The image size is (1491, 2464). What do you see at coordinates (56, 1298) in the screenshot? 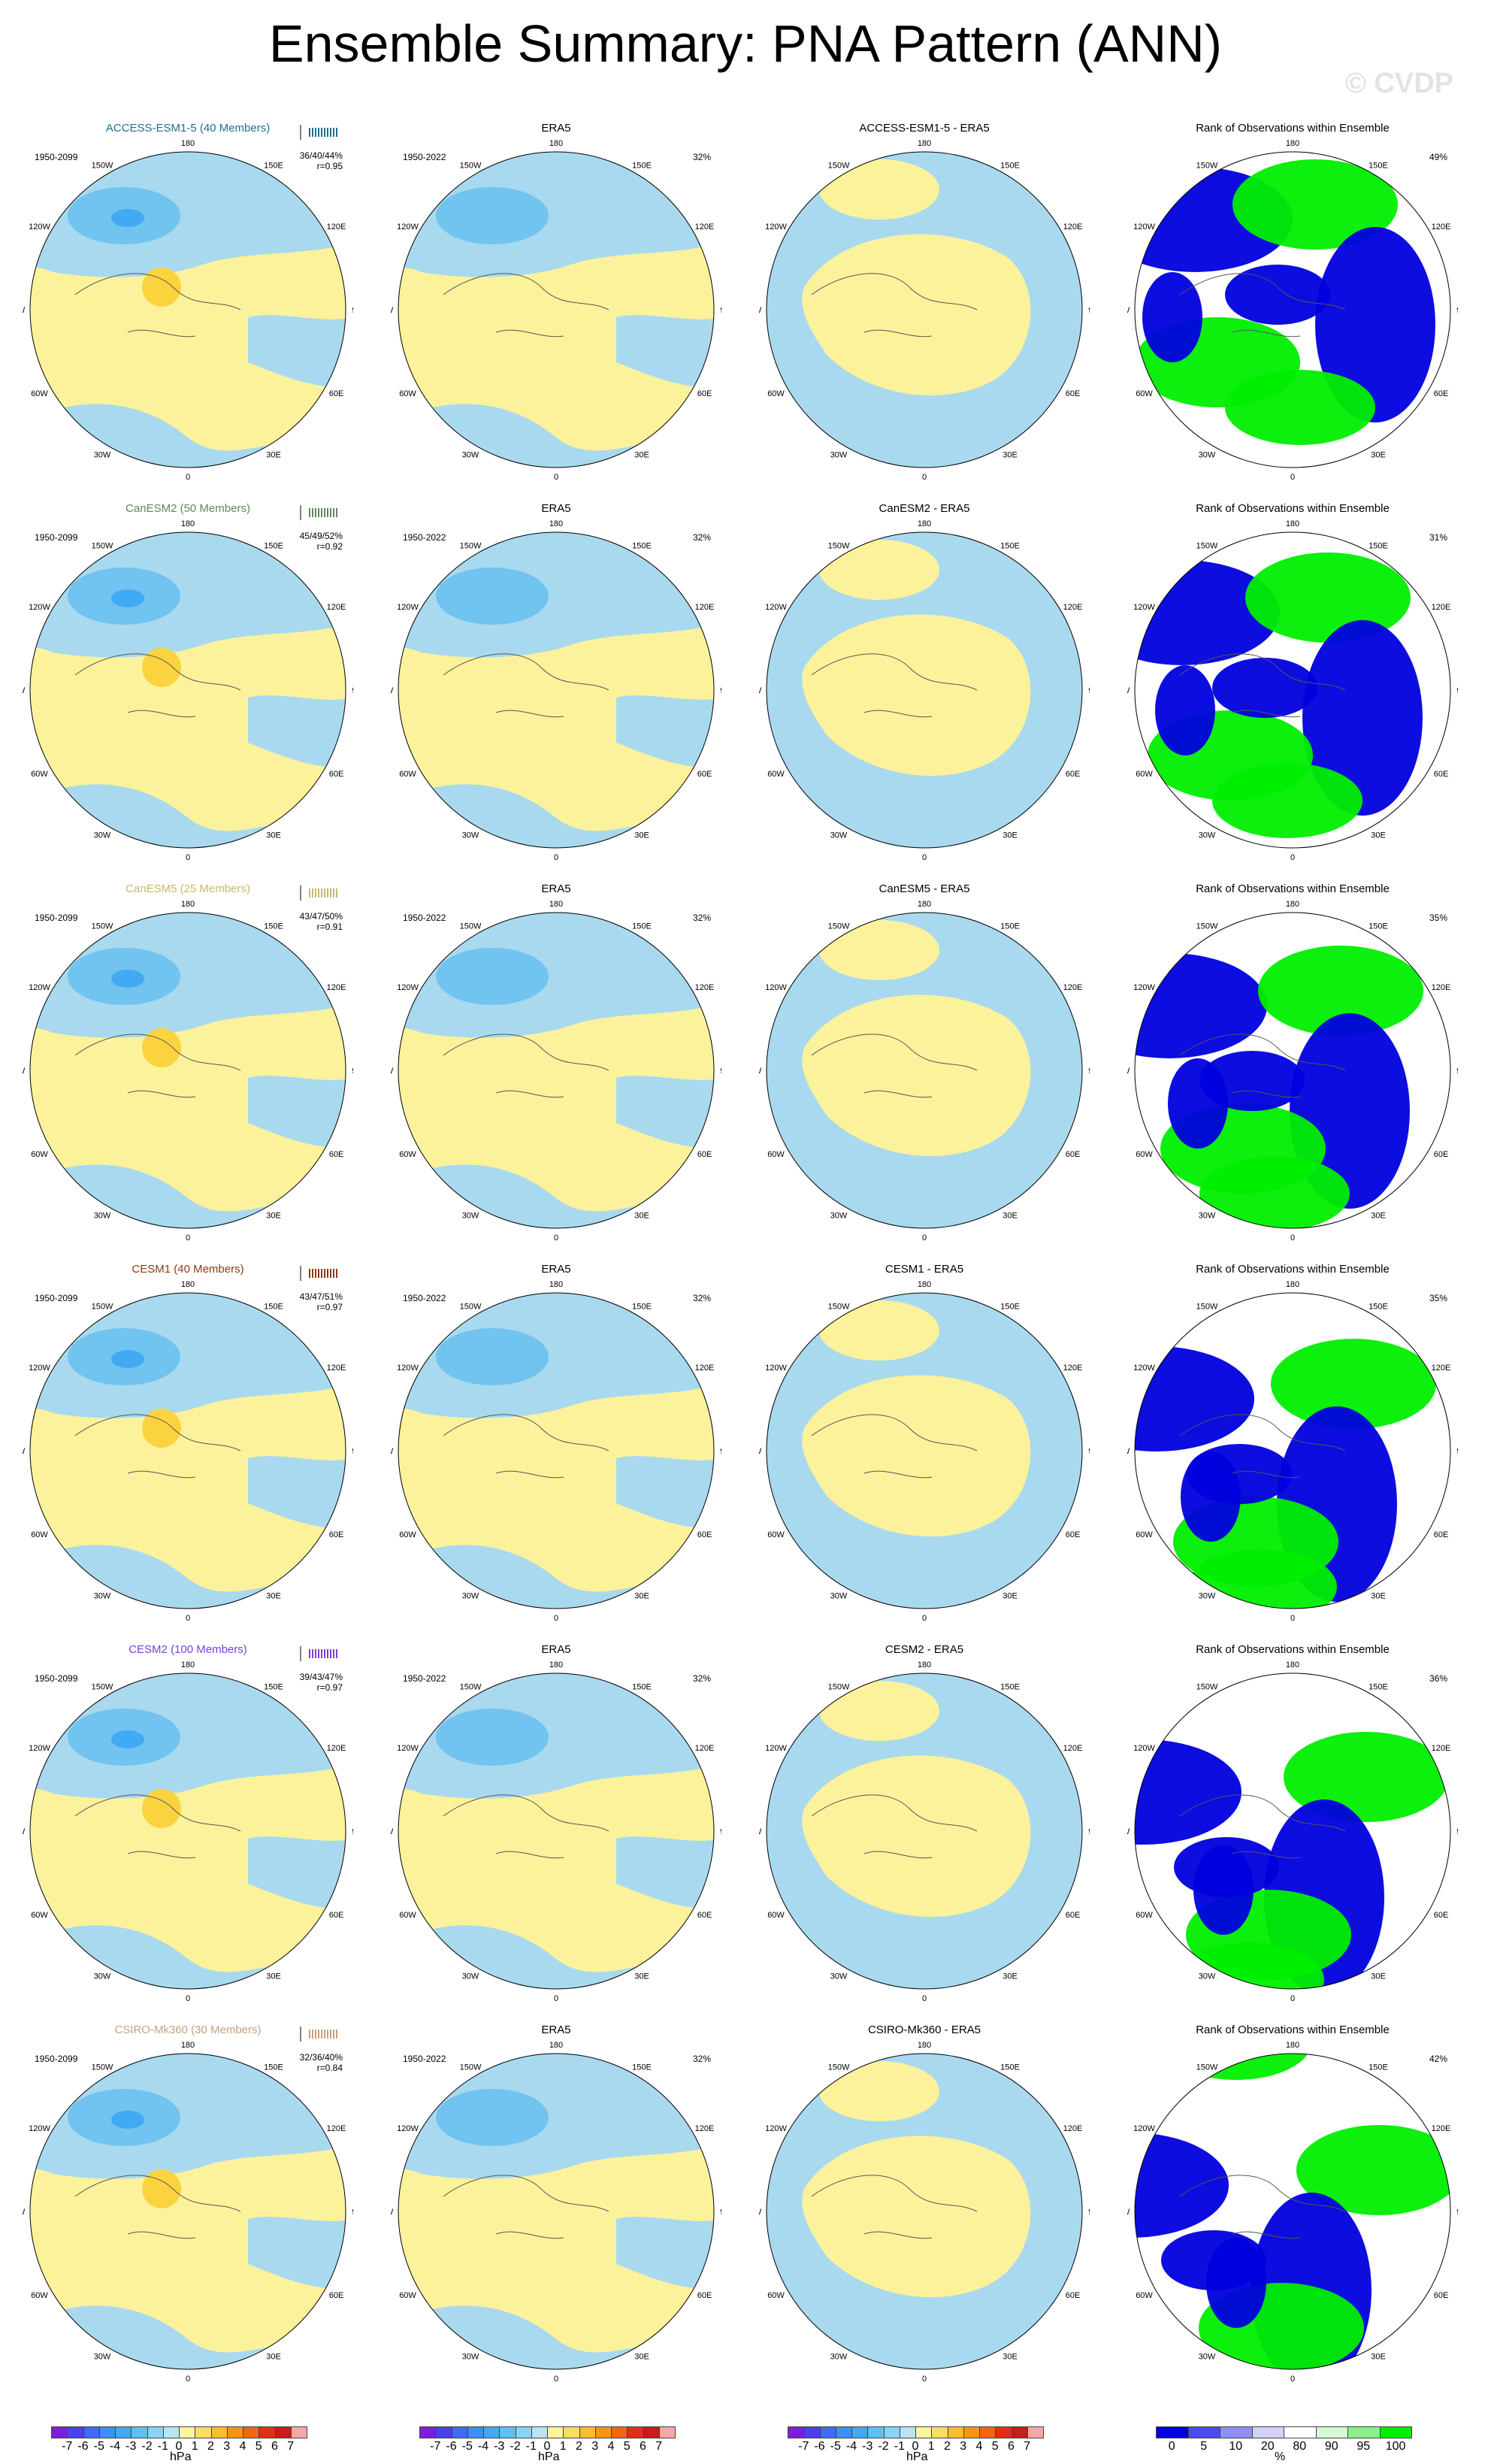
I see `period-label: 1950-2099` at bounding box center [56, 1298].